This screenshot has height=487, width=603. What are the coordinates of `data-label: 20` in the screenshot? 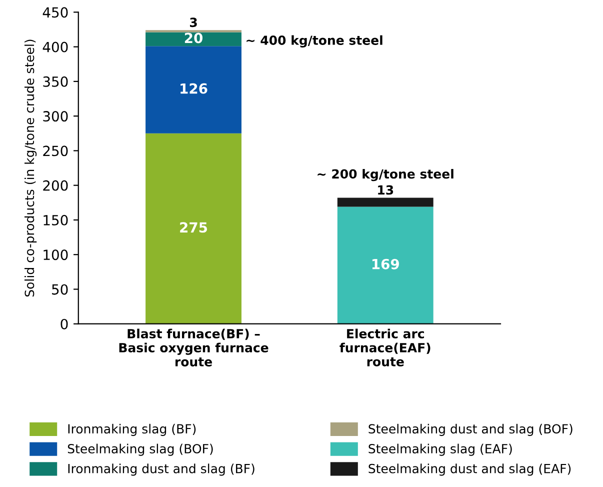 It's located at (193, 38).